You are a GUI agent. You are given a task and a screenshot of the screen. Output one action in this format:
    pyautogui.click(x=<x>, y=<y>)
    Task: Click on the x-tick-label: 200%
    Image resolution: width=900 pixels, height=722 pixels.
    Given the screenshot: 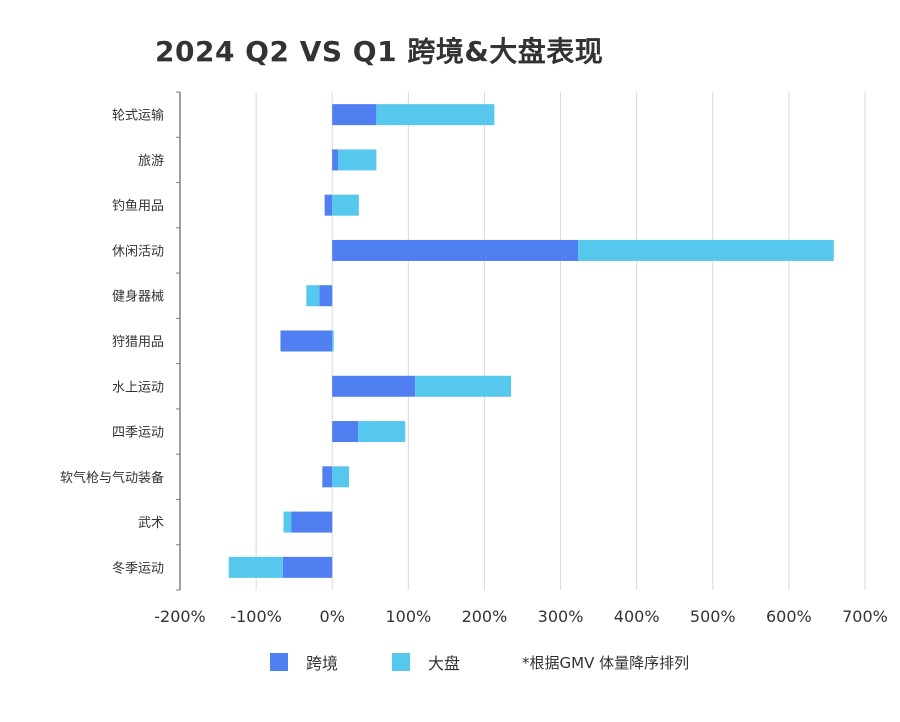 What is the action you would take?
    pyautogui.click(x=485, y=616)
    